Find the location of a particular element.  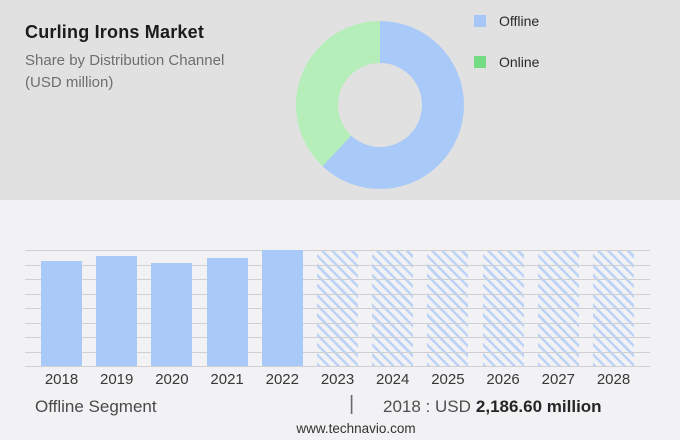

legend-item-online: Online is located at coordinates (506, 62).